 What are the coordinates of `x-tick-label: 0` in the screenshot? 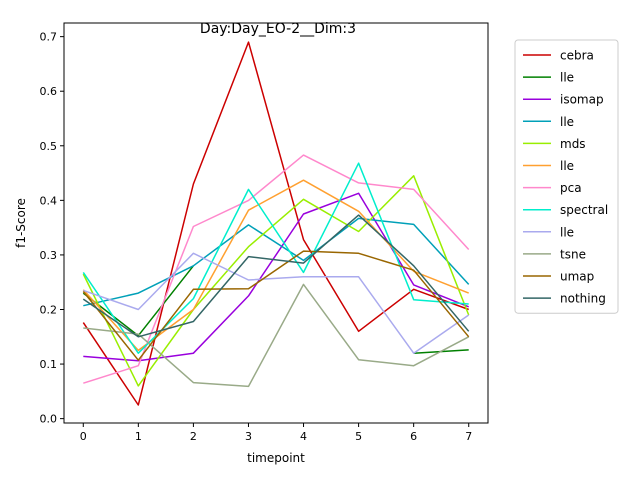 It's located at (83, 436).